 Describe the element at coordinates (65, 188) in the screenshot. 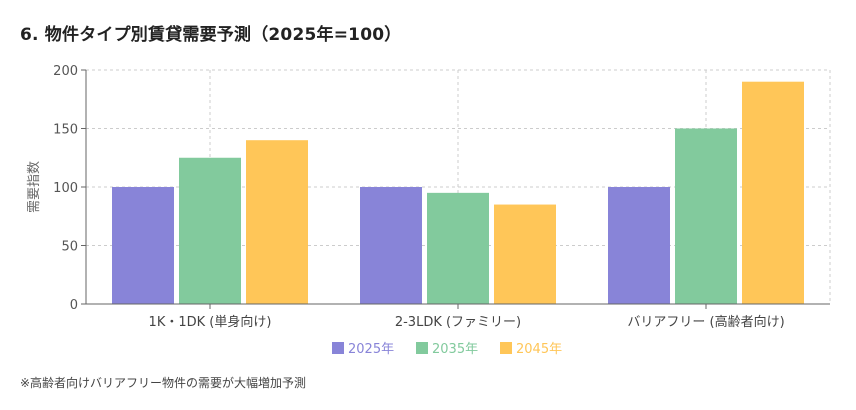

I see `y-tick-label: 100` at that location.